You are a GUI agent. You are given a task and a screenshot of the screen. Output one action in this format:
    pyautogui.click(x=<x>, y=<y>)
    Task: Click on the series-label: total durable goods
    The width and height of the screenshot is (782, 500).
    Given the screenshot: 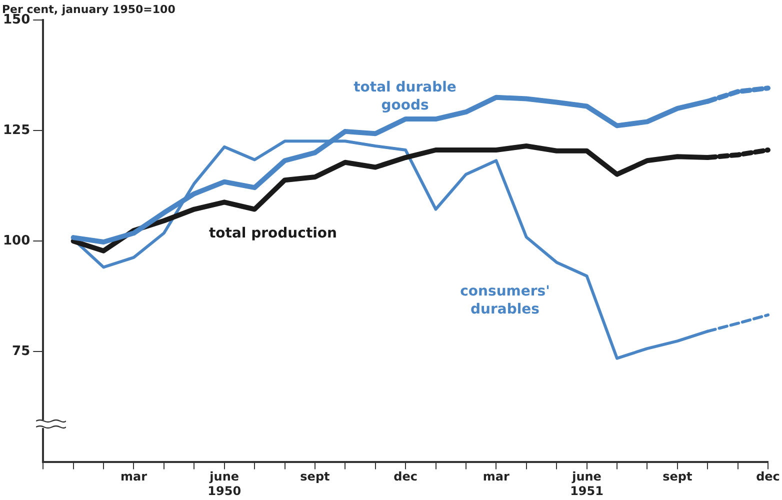 What is the action you would take?
    pyautogui.click(x=405, y=97)
    